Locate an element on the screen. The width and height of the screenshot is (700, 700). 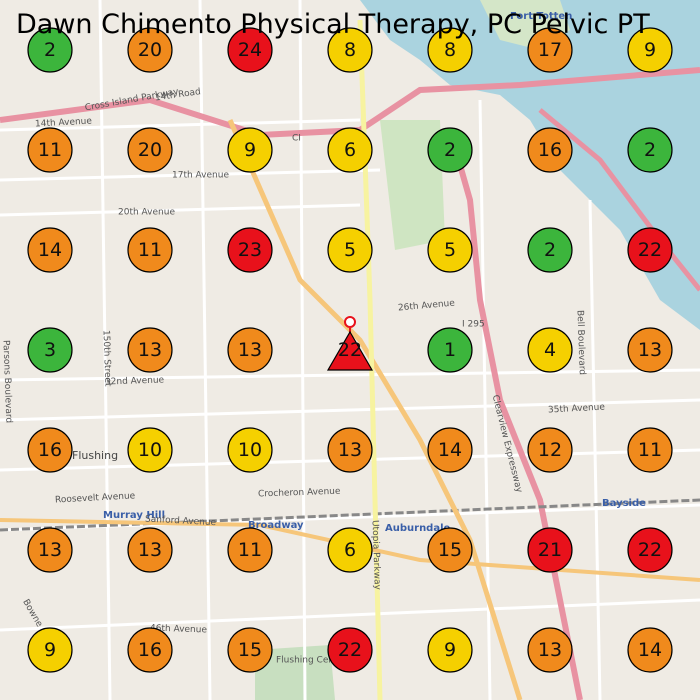
map-label: Roosevelt Avenue is located at coordinates (95, 498).